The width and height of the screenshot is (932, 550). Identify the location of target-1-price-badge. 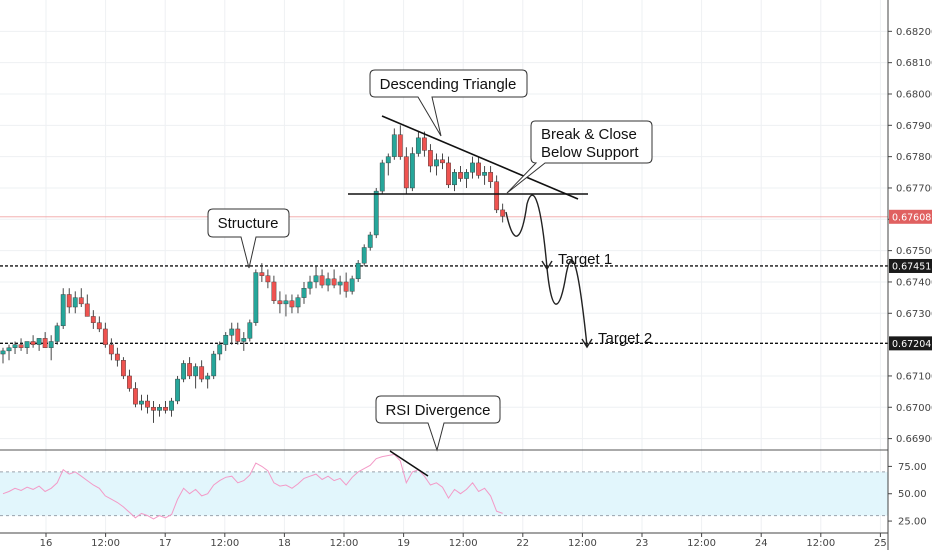
(910, 265).